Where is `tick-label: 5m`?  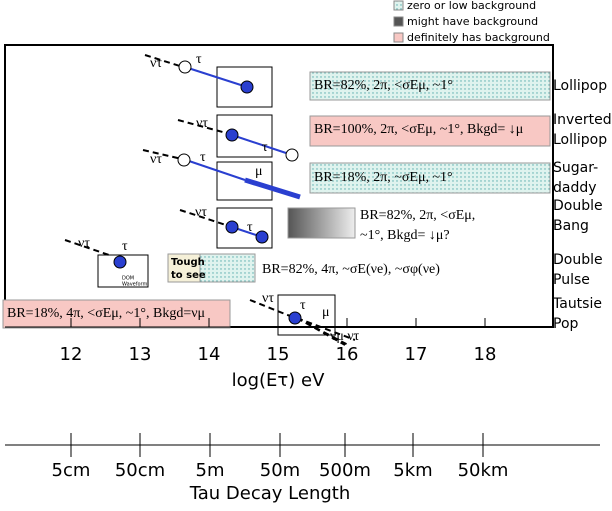 tick-label: 5m is located at coordinates (210, 470).